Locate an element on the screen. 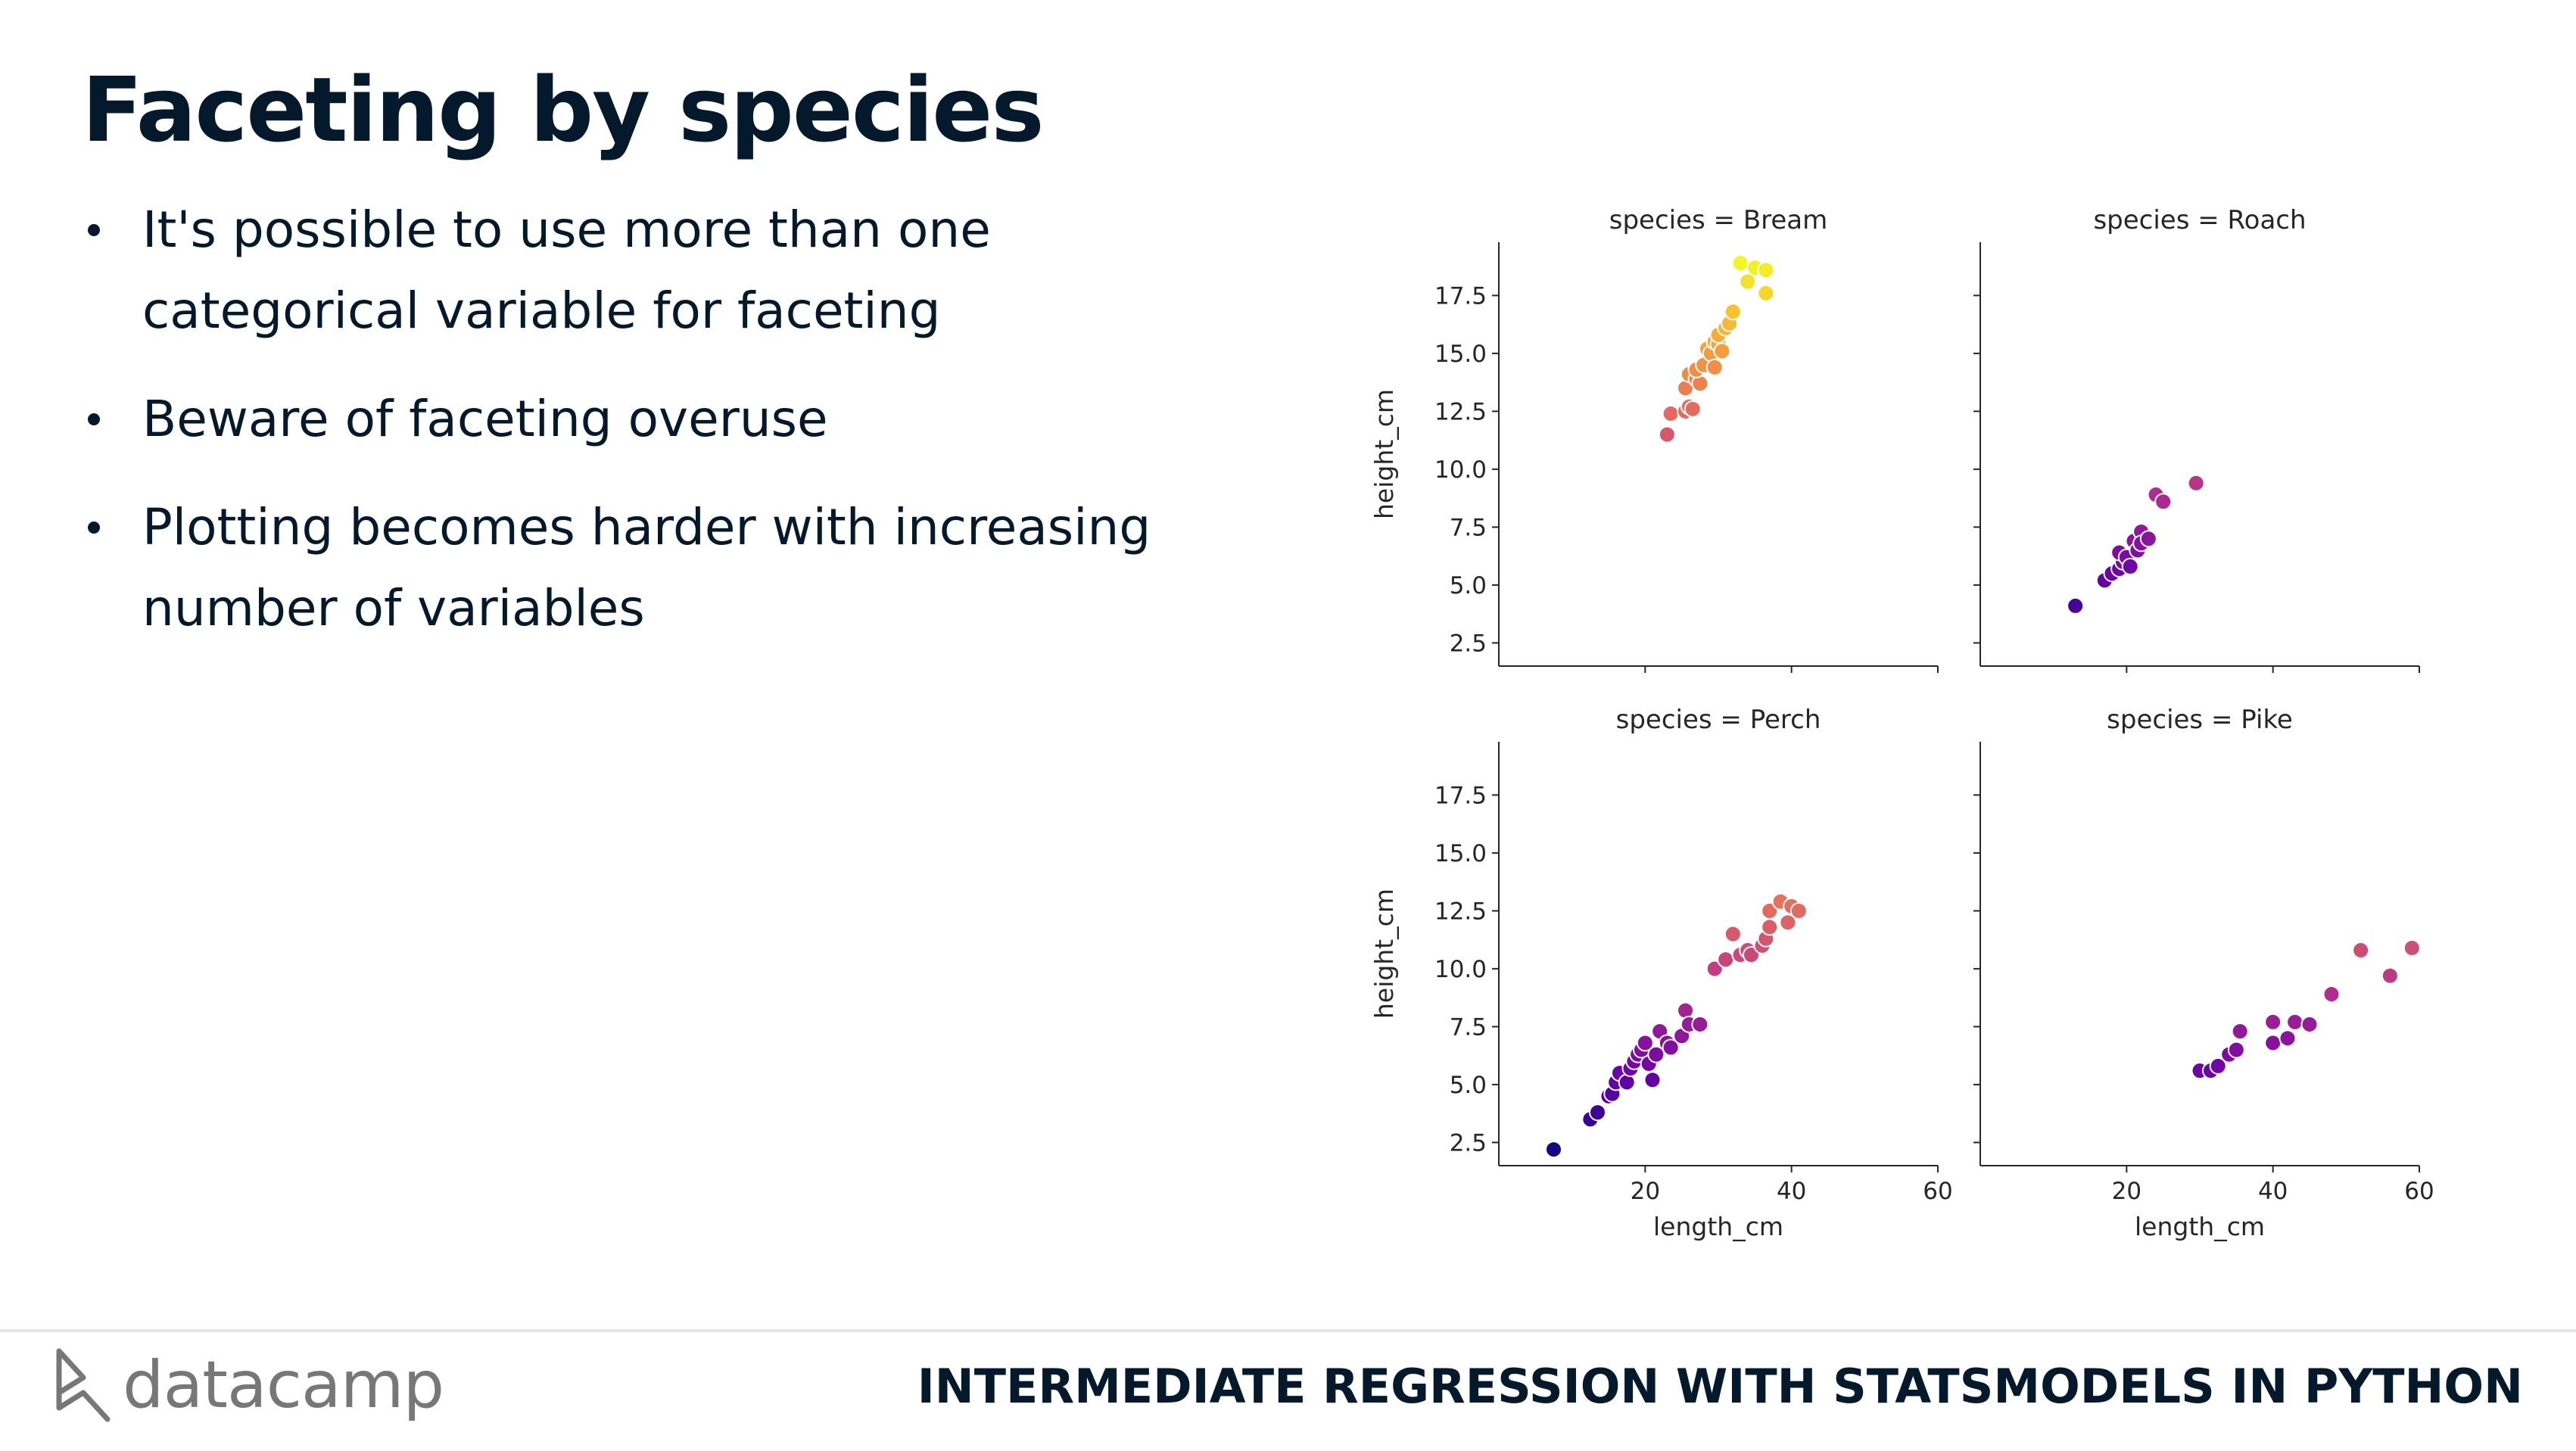  datacamp-logo: datacamp is located at coordinates (248, 1385).